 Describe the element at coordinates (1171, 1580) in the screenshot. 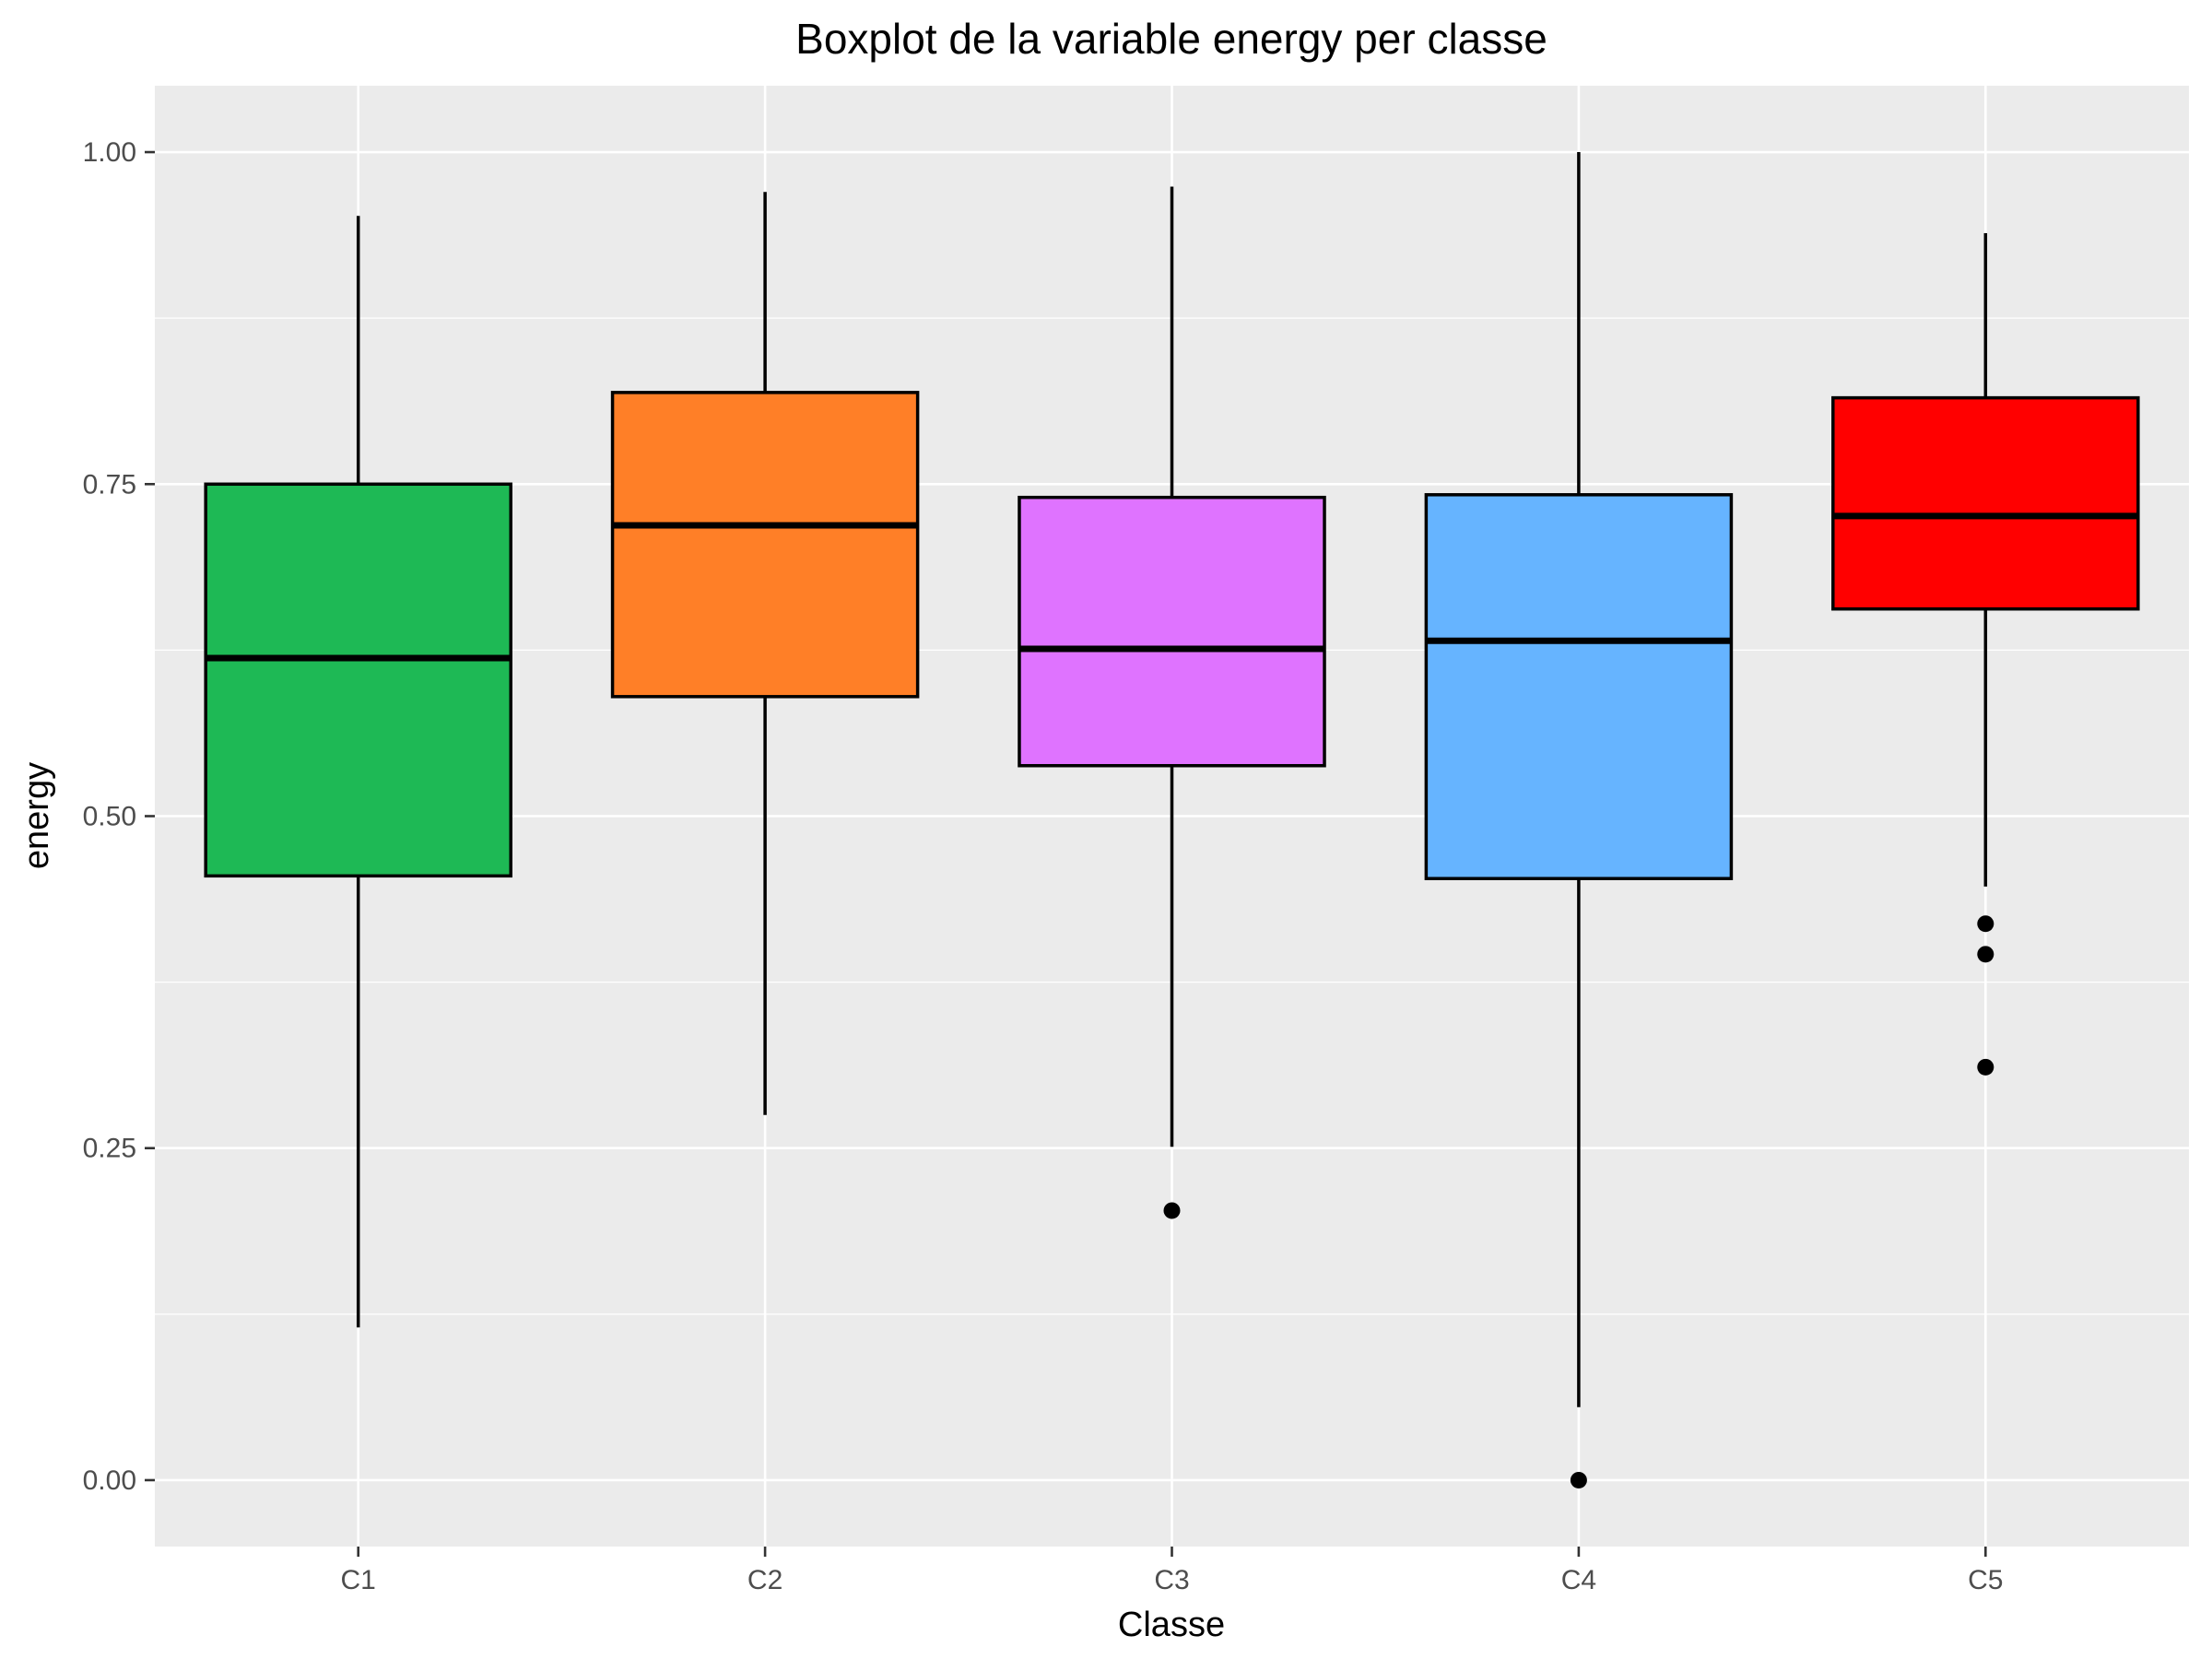

I see `x-tick-label: C3` at that location.